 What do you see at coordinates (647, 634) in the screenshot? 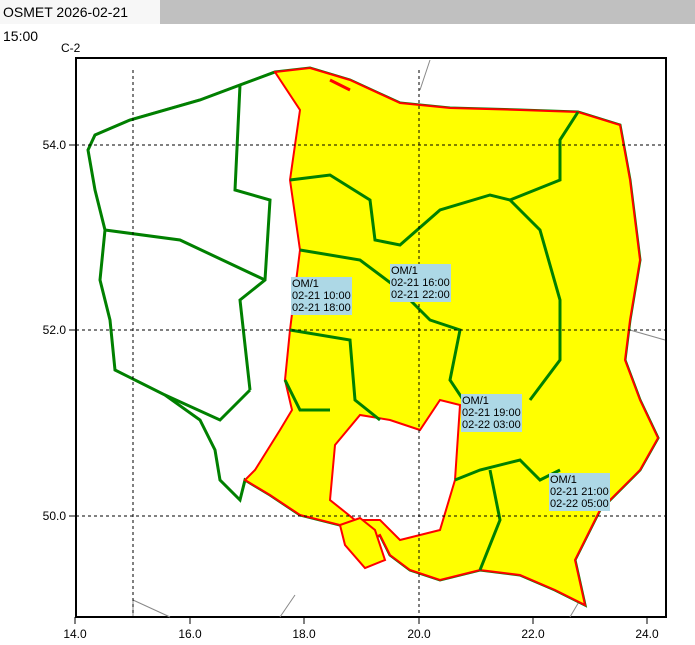
I see `x-tick-label: 24.0` at bounding box center [647, 634].